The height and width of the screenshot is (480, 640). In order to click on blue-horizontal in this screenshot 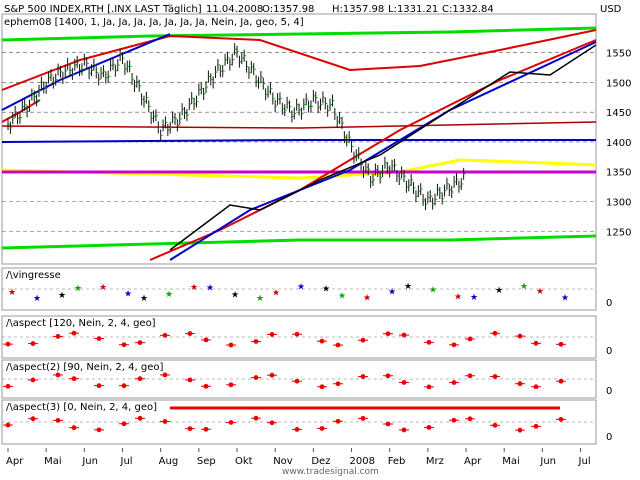, I will do `click(298, 141)`.